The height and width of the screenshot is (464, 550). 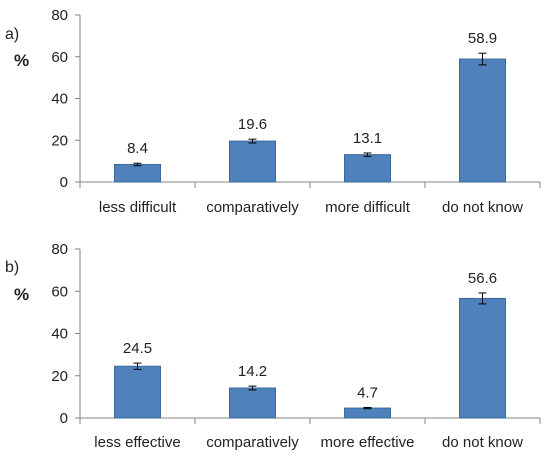 I want to click on data-label: 13.1, so click(x=367, y=138).